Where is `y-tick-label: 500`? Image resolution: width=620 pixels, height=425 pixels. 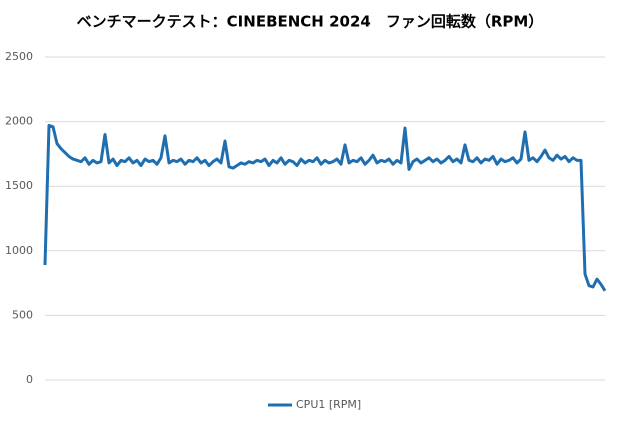 y-tick-label: 500 is located at coordinates (22, 314).